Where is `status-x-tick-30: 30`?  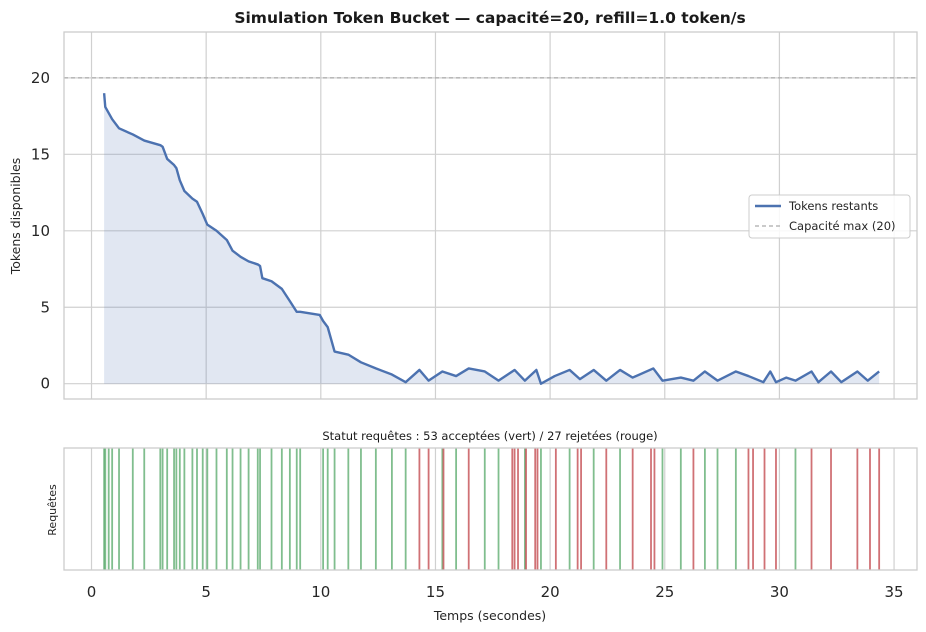 status-x-tick-30: 30 is located at coordinates (779, 592).